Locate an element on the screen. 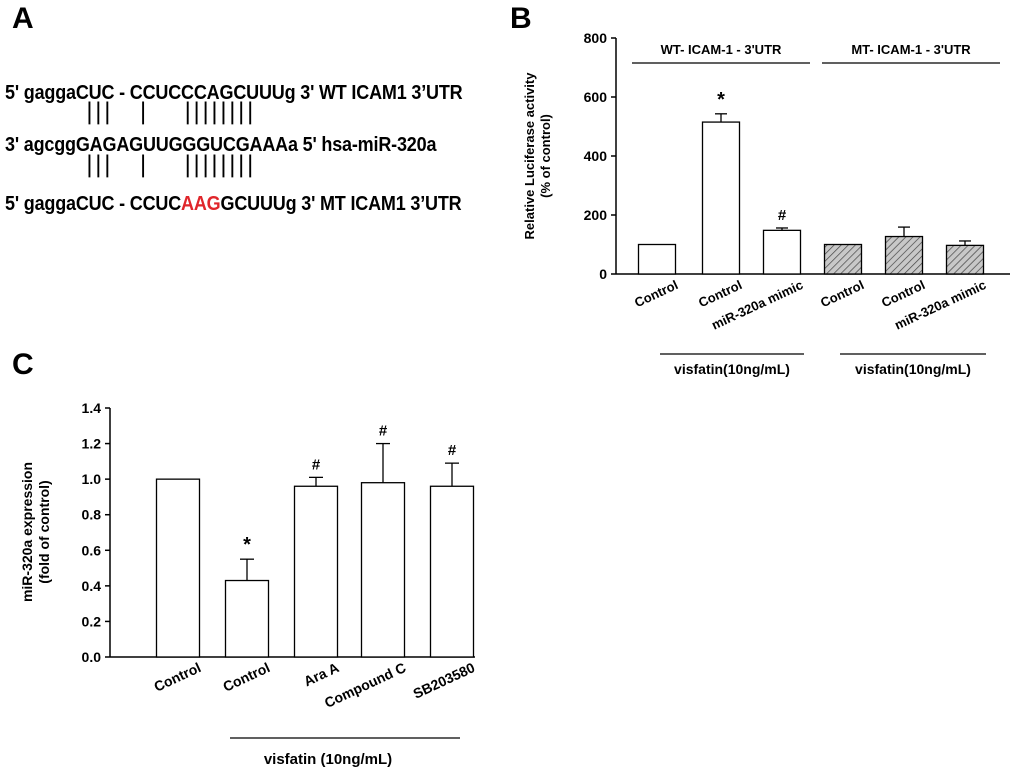 This screenshot has height=773, width=1020. construct-group-label: WT- ICAM-1 - 3'UTR is located at coordinates (721, 49).